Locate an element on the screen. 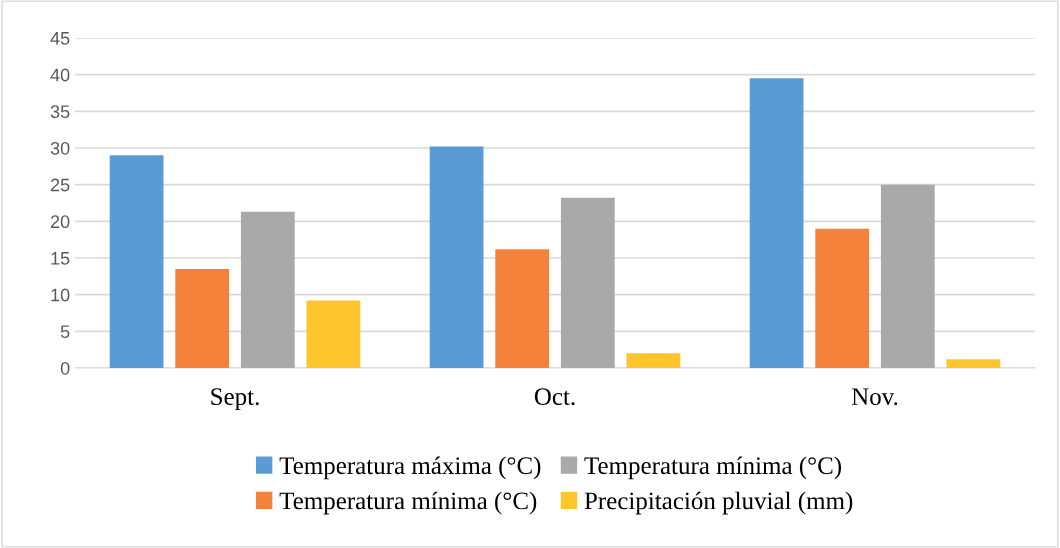 The height and width of the screenshot is (548, 1060). y-tick-label: 40 is located at coordinates (60, 75).